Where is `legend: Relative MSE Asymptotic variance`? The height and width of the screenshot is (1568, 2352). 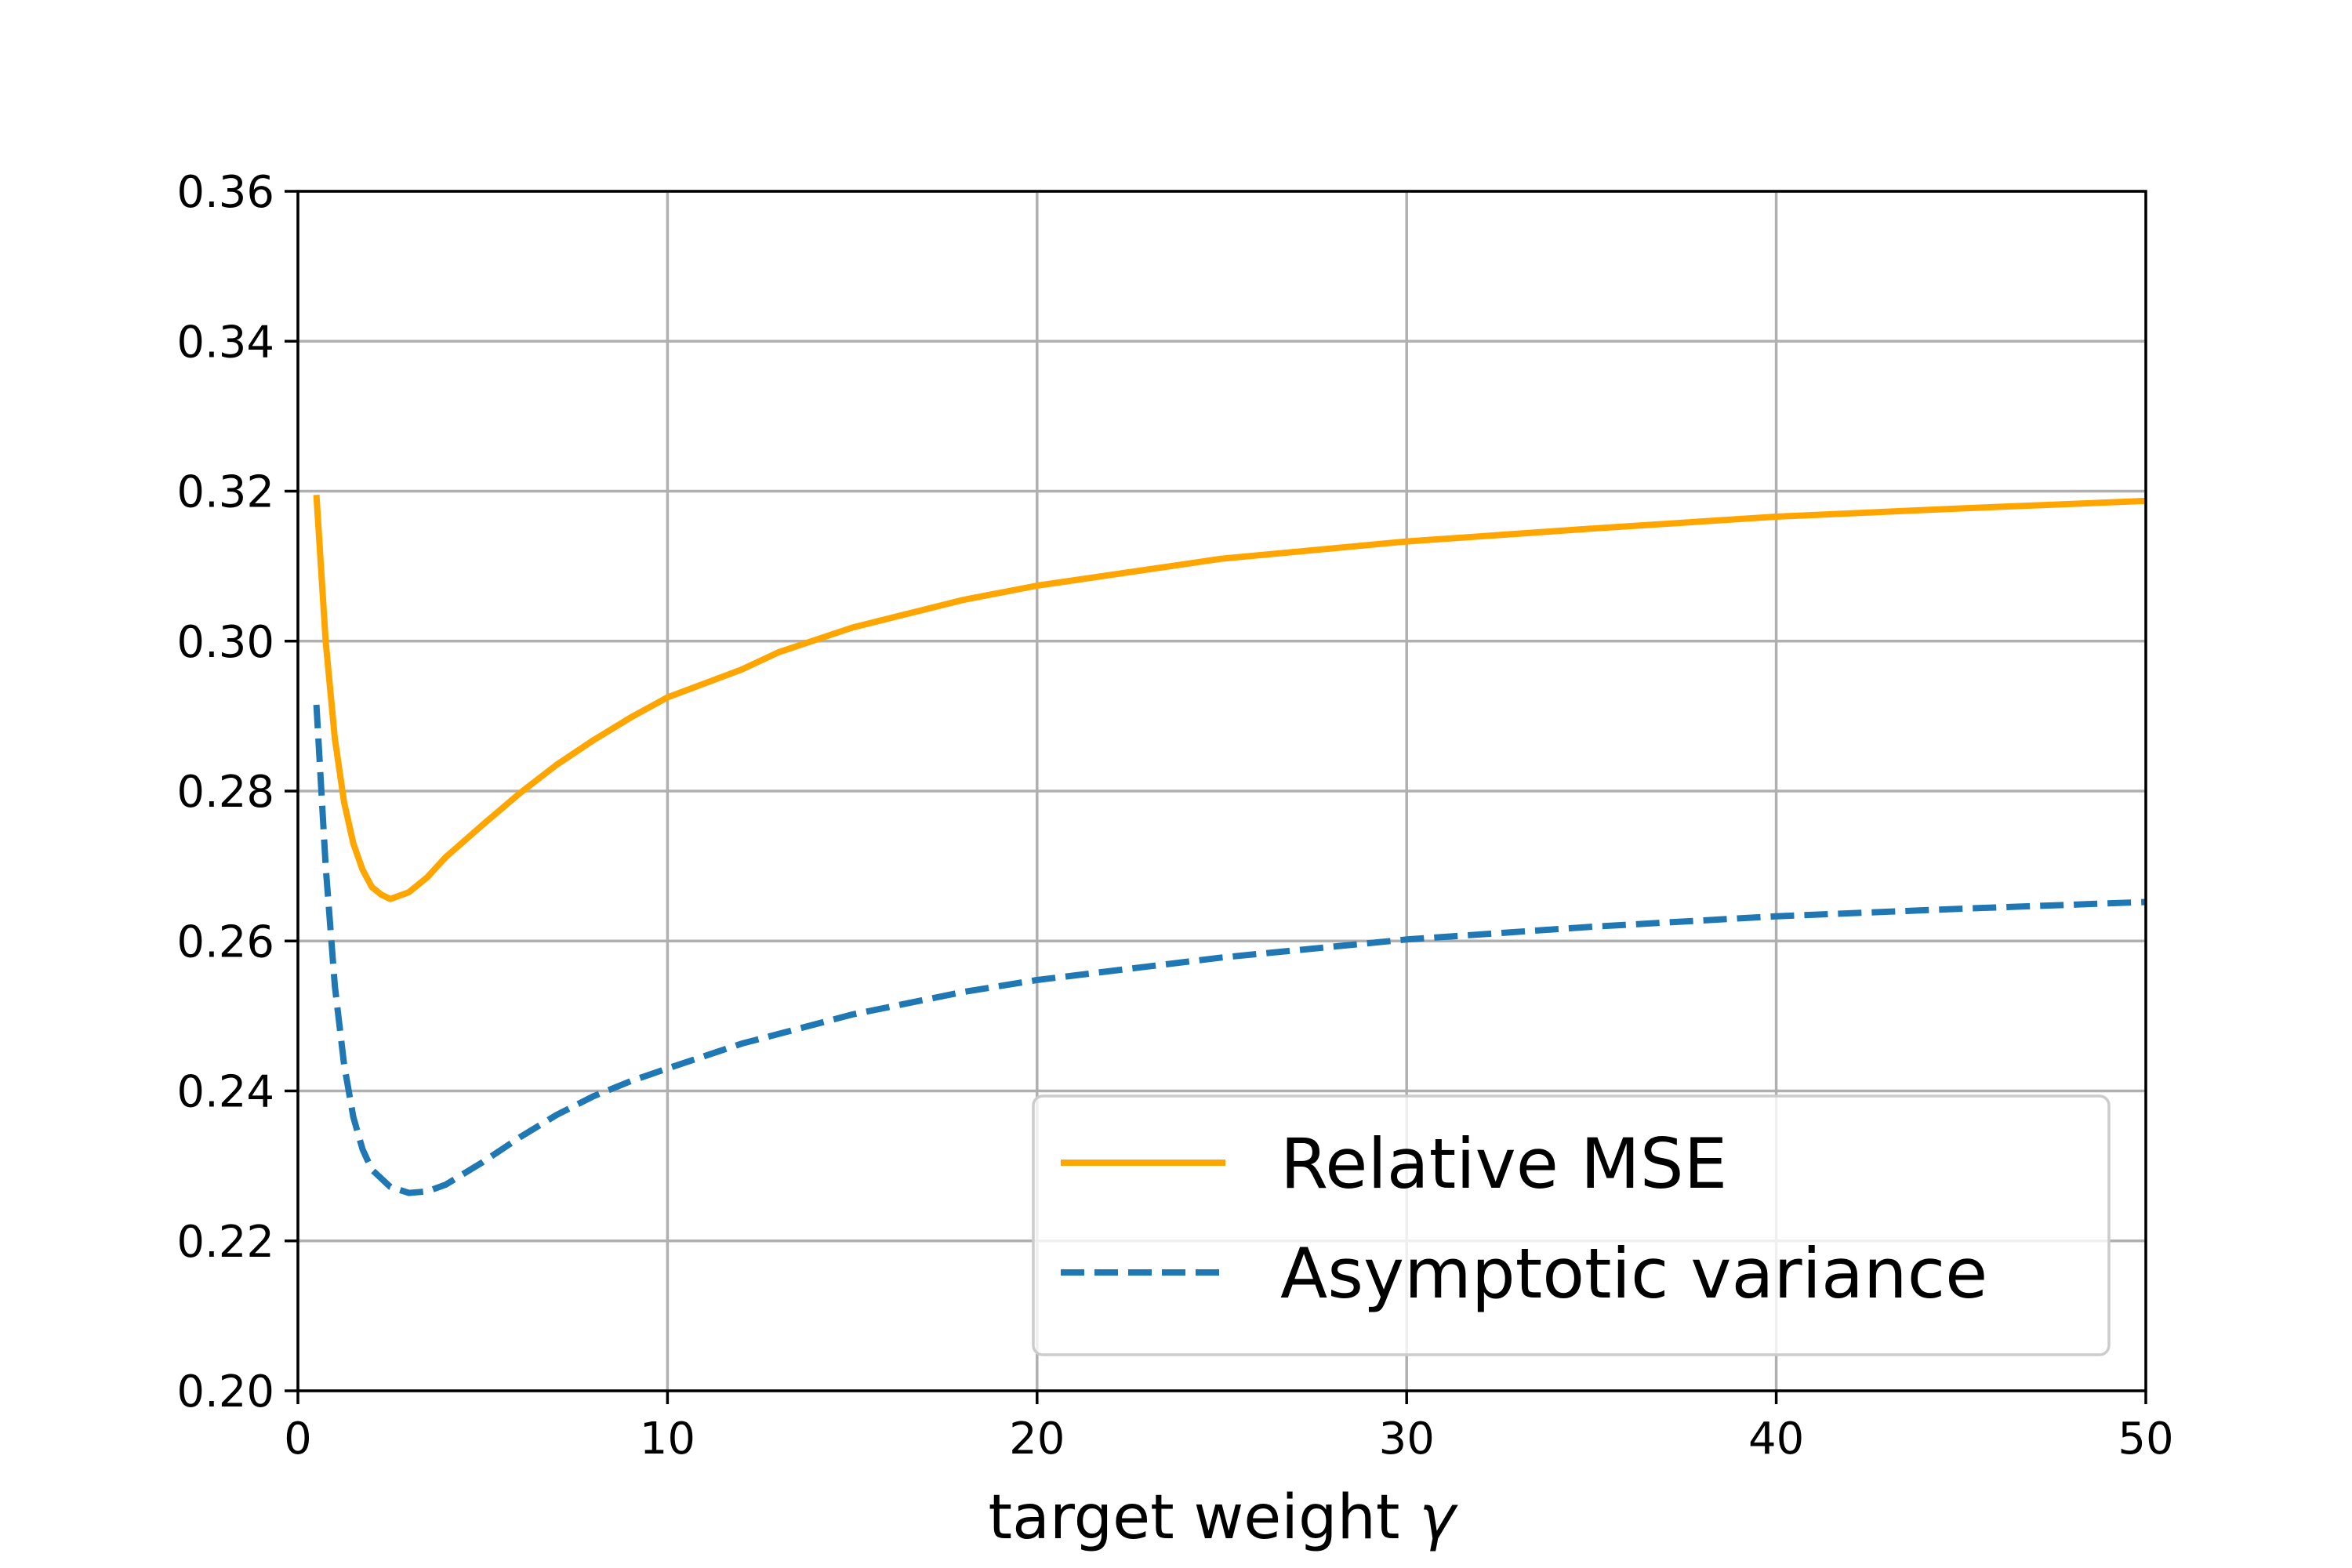
legend: Relative MSE Asymptotic variance is located at coordinates (1571, 1225).